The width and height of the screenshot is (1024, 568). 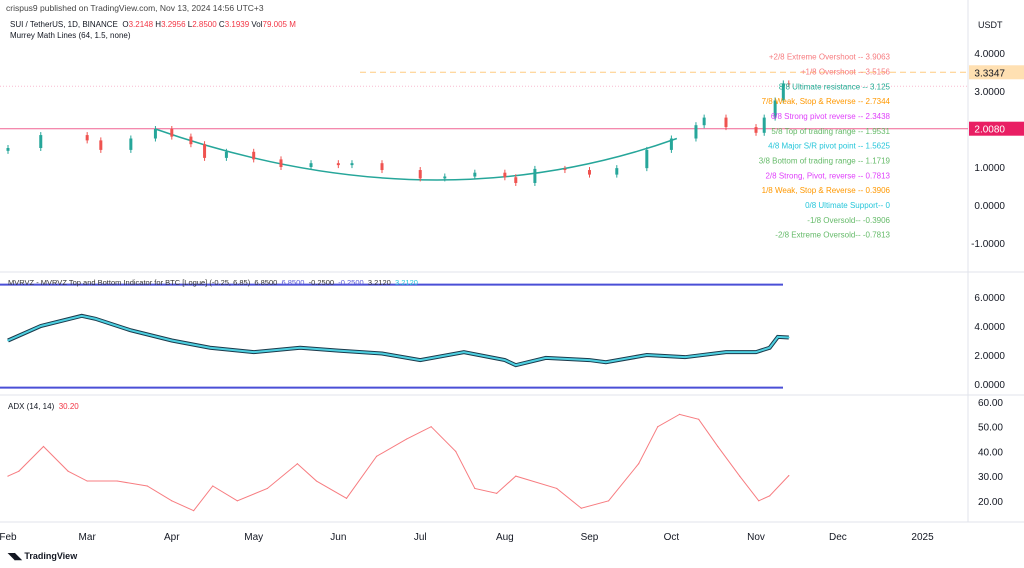 I want to click on murrey-level-label: 5/8 Top of trading range -- 1.9531, so click(x=830, y=131).